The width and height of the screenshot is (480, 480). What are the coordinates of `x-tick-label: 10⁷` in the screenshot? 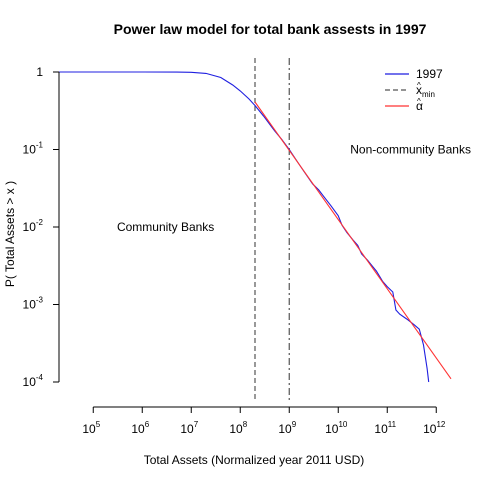 It's located at (189, 428).